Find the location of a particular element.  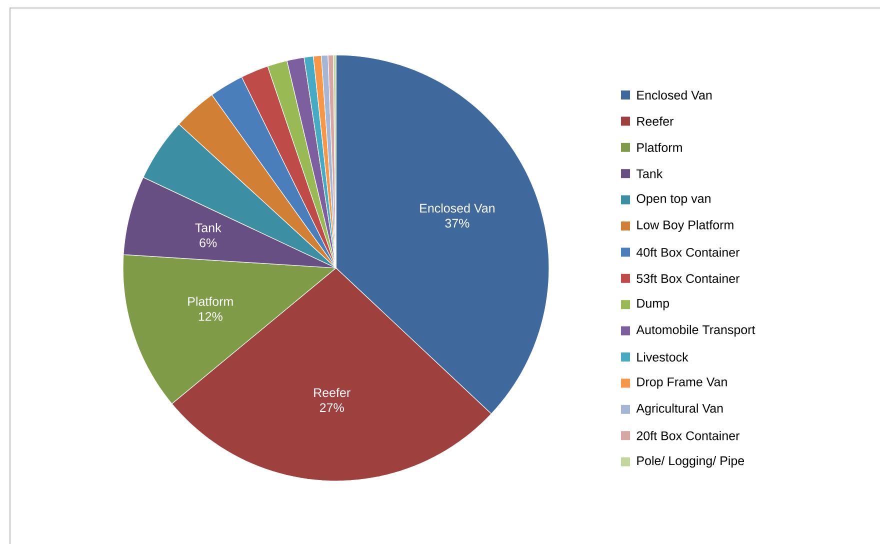

legend-label: 40ft Box Container is located at coordinates (688, 252).